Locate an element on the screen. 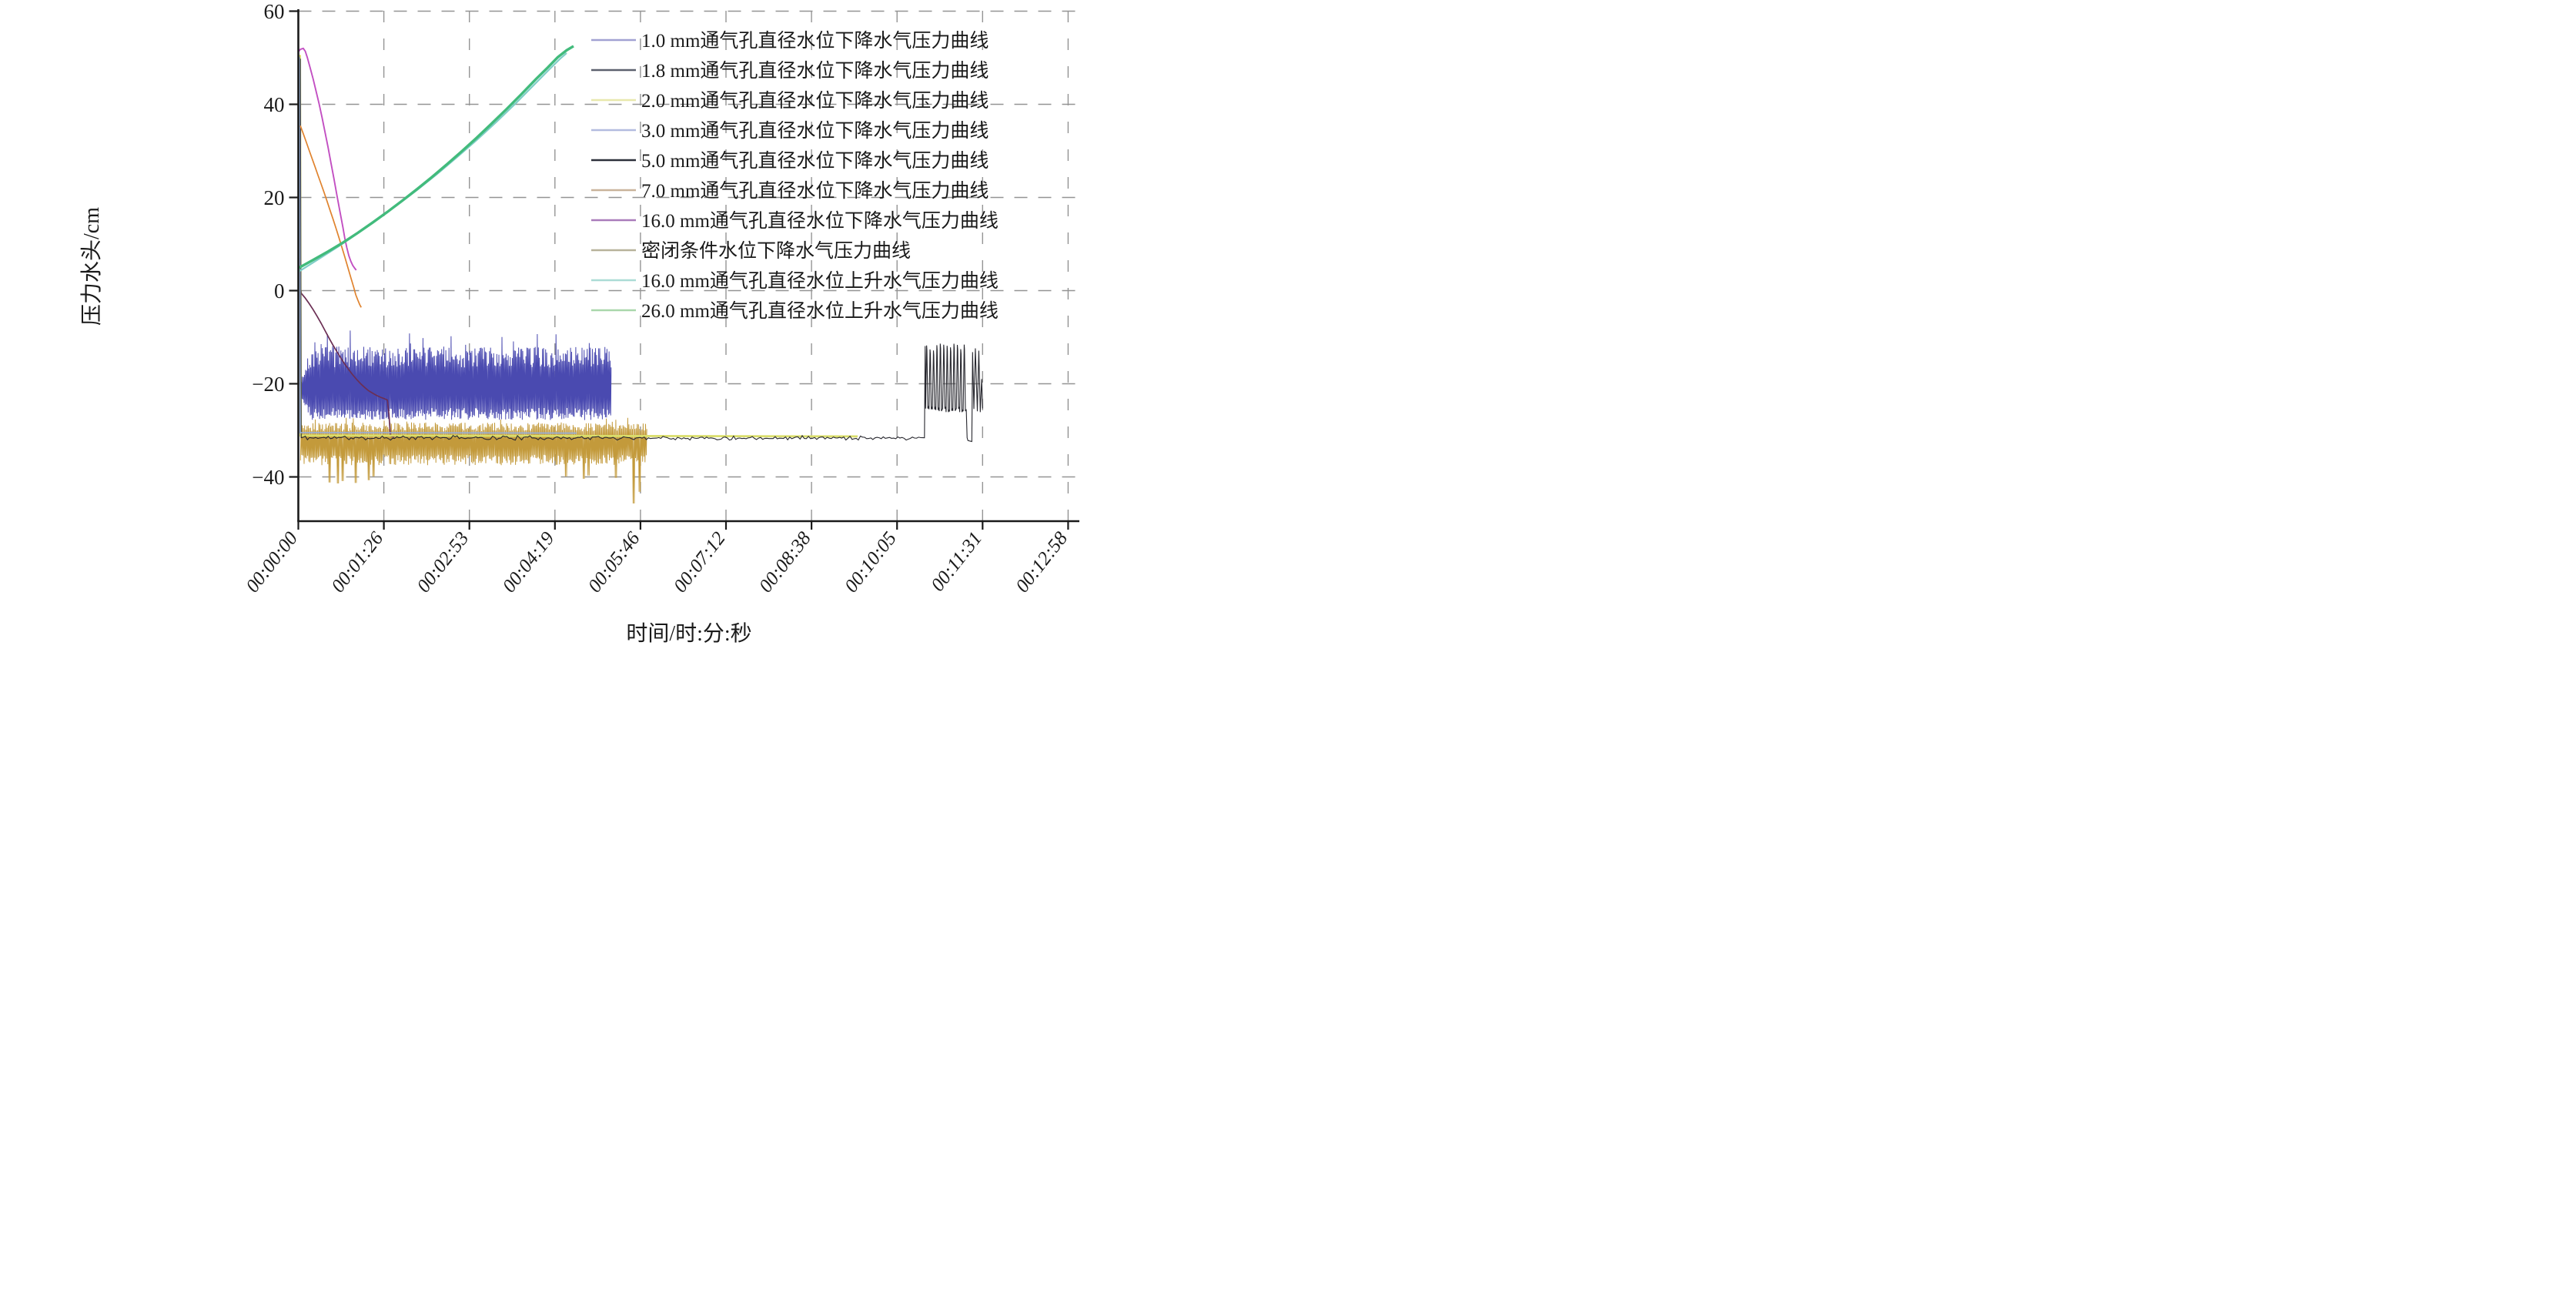 The image size is (2576, 1311). legend-label: 16.0 mm通气孔直径水位上升水气压力曲线 is located at coordinates (820, 281).